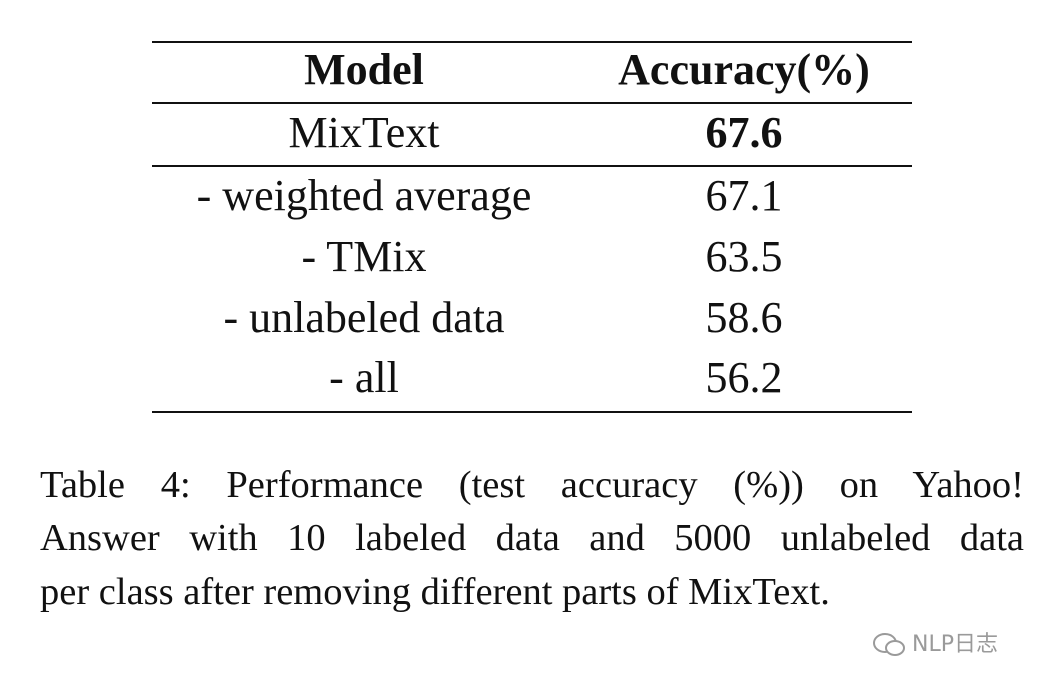 The image size is (1054, 690). Describe the element at coordinates (744, 69) in the screenshot. I see `header-cell: Accuracy(%)` at that location.